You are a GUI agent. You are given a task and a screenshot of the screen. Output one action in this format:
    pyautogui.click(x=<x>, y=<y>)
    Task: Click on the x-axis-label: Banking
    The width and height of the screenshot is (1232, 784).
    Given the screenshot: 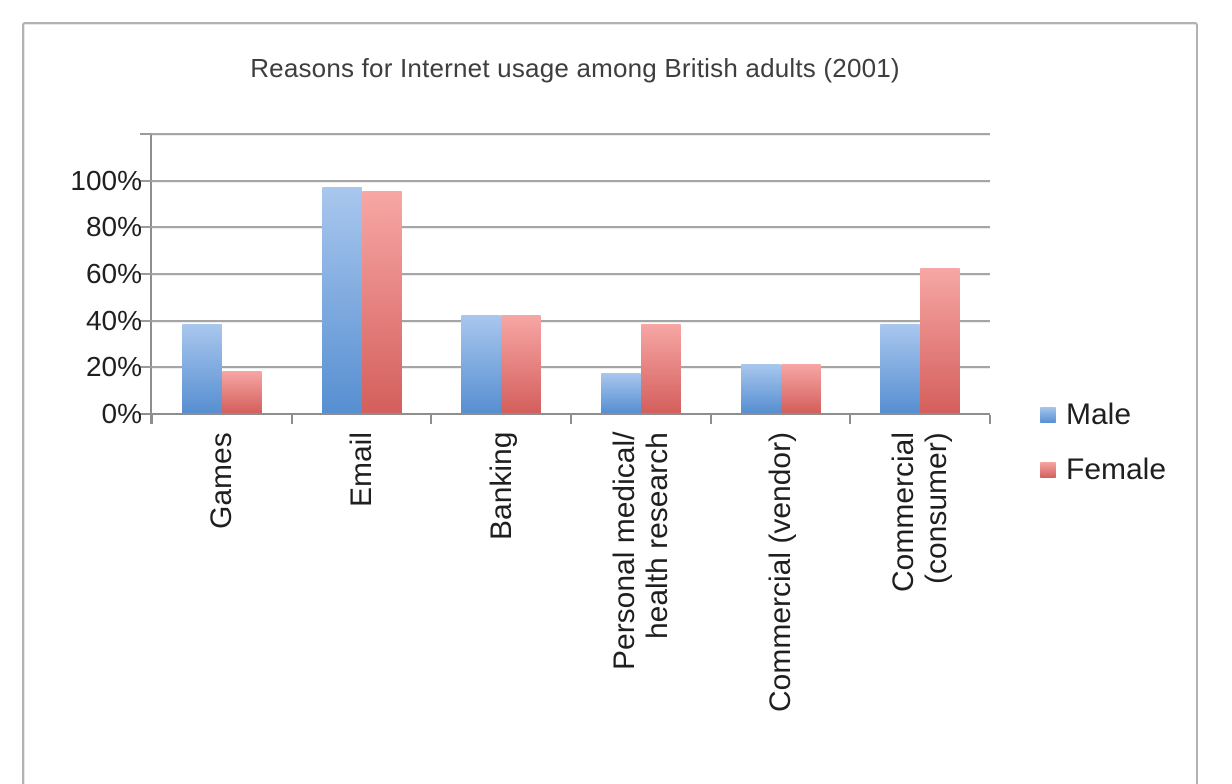 What is the action you would take?
    pyautogui.click(x=501, y=486)
    